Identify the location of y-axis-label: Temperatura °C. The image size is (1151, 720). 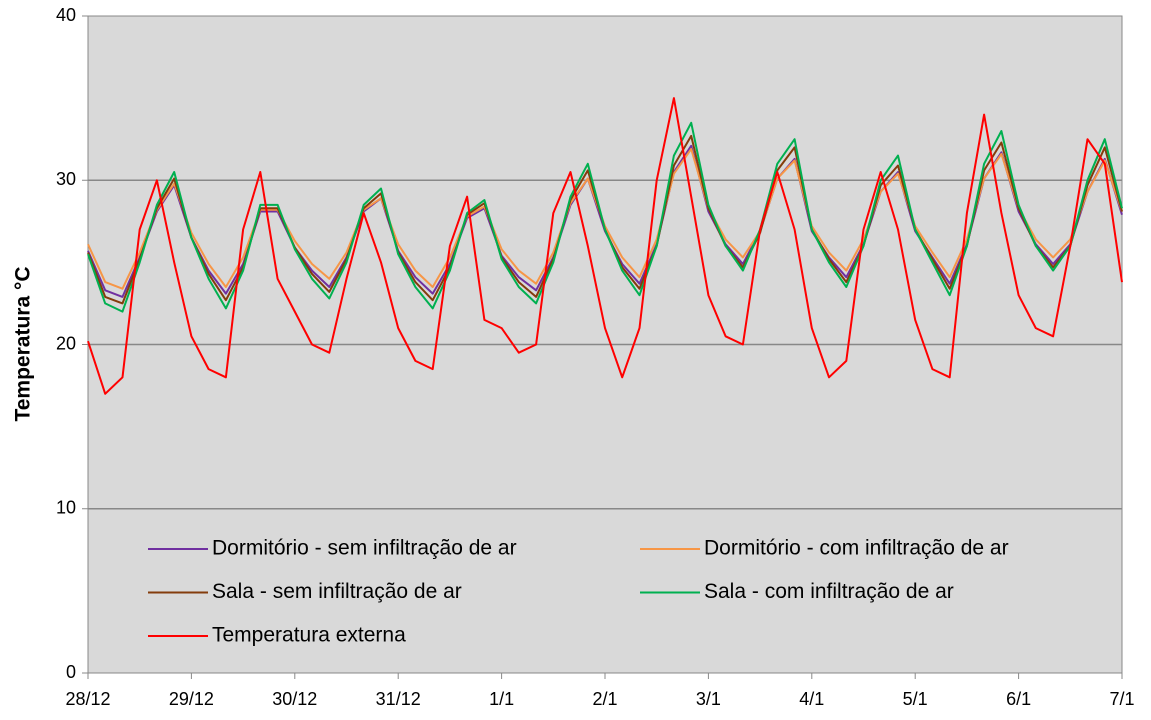
(23, 343).